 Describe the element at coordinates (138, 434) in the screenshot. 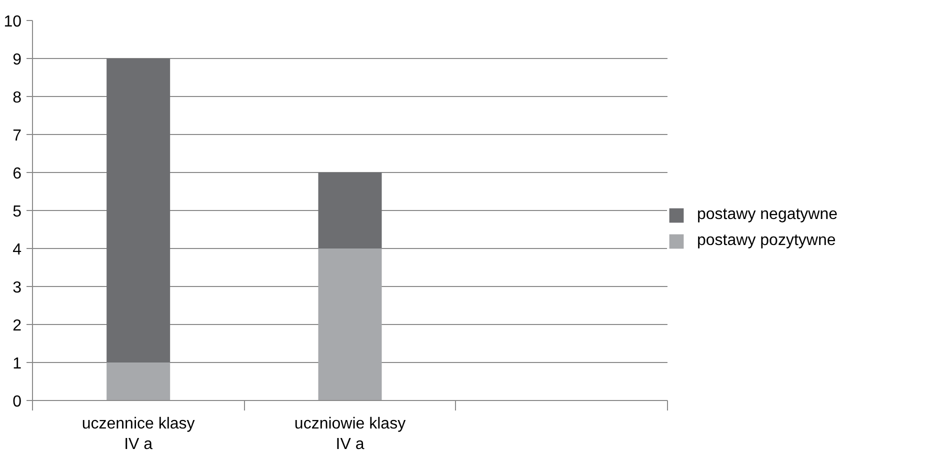

I see `x-tick-label: uczennice klasy IV a` at that location.